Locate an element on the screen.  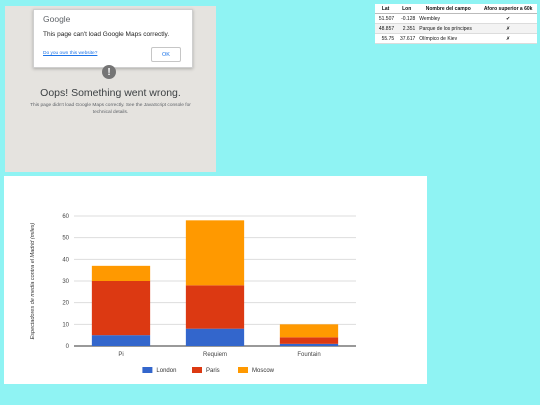
bar-london-fountain is located at coordinates (309, 344).